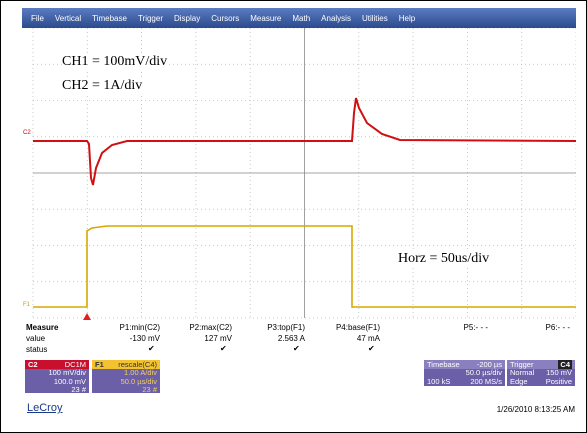 This screenshot has height=433, width=587. What do you see at coordinates (69, 381) in the screenshot?
I see `line: 100.0 mV` at bounding box center [69, 381].